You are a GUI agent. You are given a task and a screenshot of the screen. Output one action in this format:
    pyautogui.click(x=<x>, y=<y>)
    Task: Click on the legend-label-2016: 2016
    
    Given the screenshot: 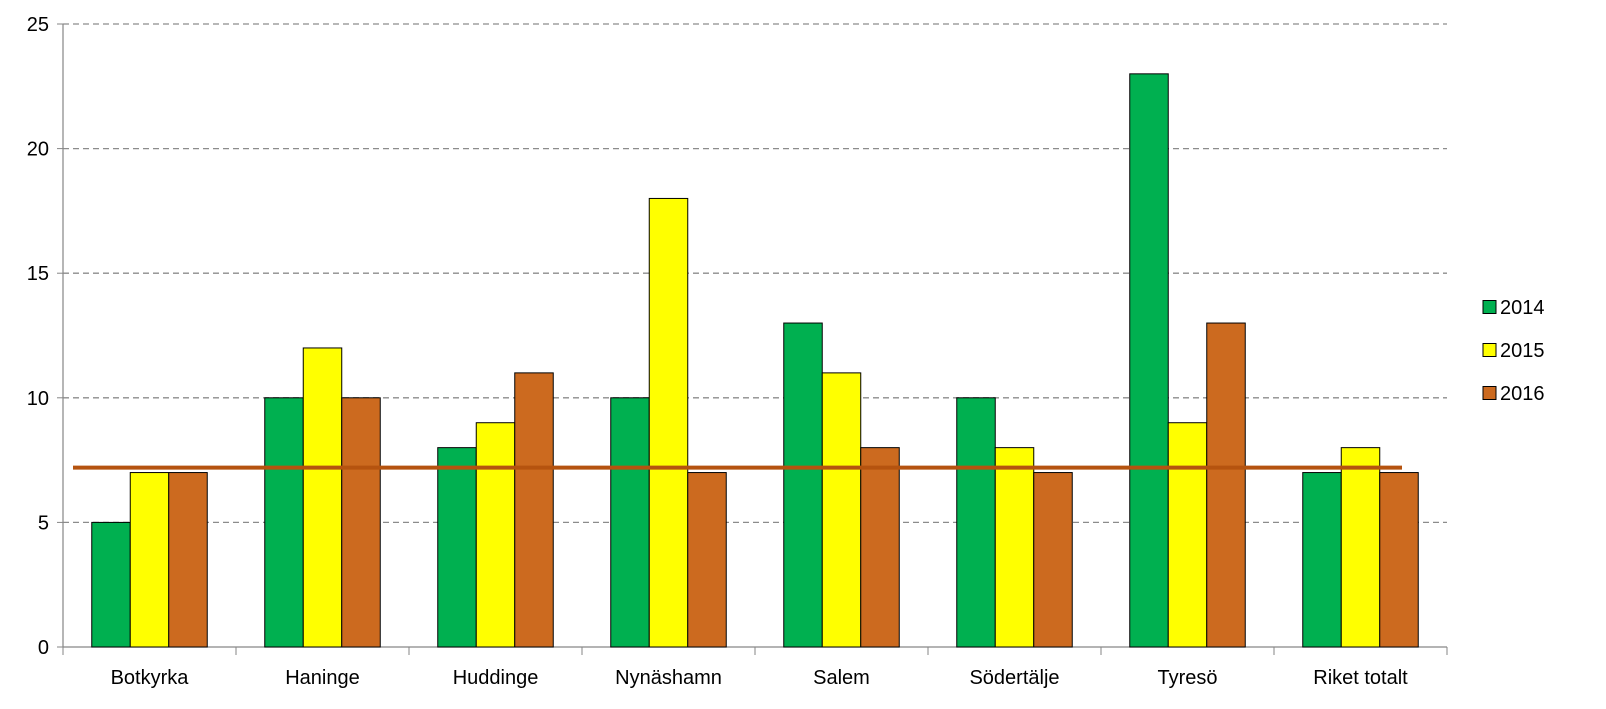 What is the action you would take?
    pyautogui.click(x=1522, y=394)
    